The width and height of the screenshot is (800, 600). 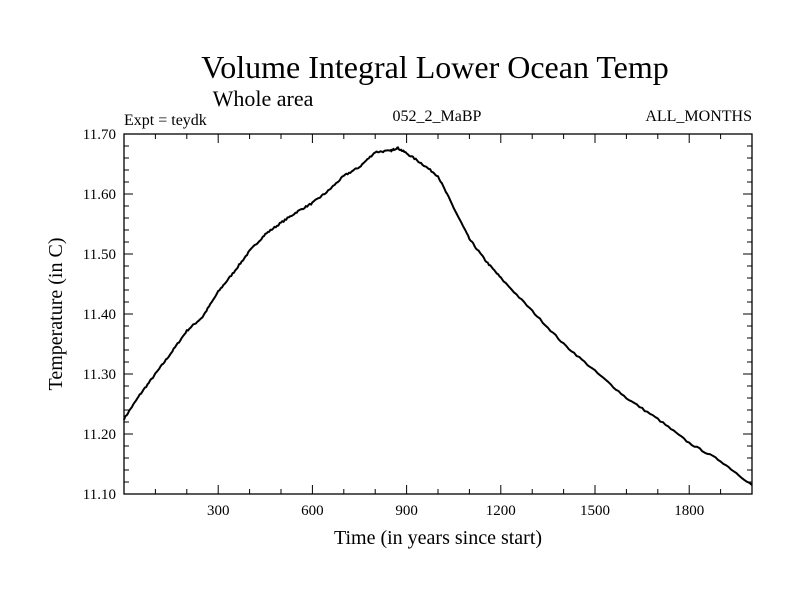 What do you see at coordinates (437, 116) in the screenshot?
I see `experiment-id-annotation: 052_2_MaBP` at bounding box center [437, 116].